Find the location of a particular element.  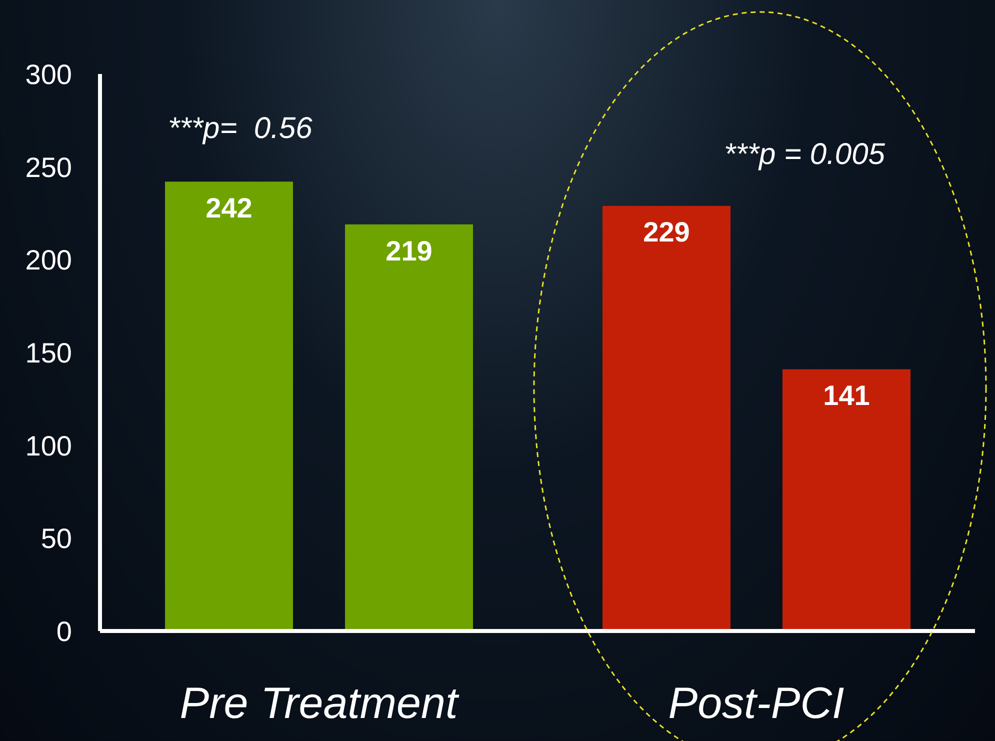

data-label: 242 is located at coordinates (229, 208).